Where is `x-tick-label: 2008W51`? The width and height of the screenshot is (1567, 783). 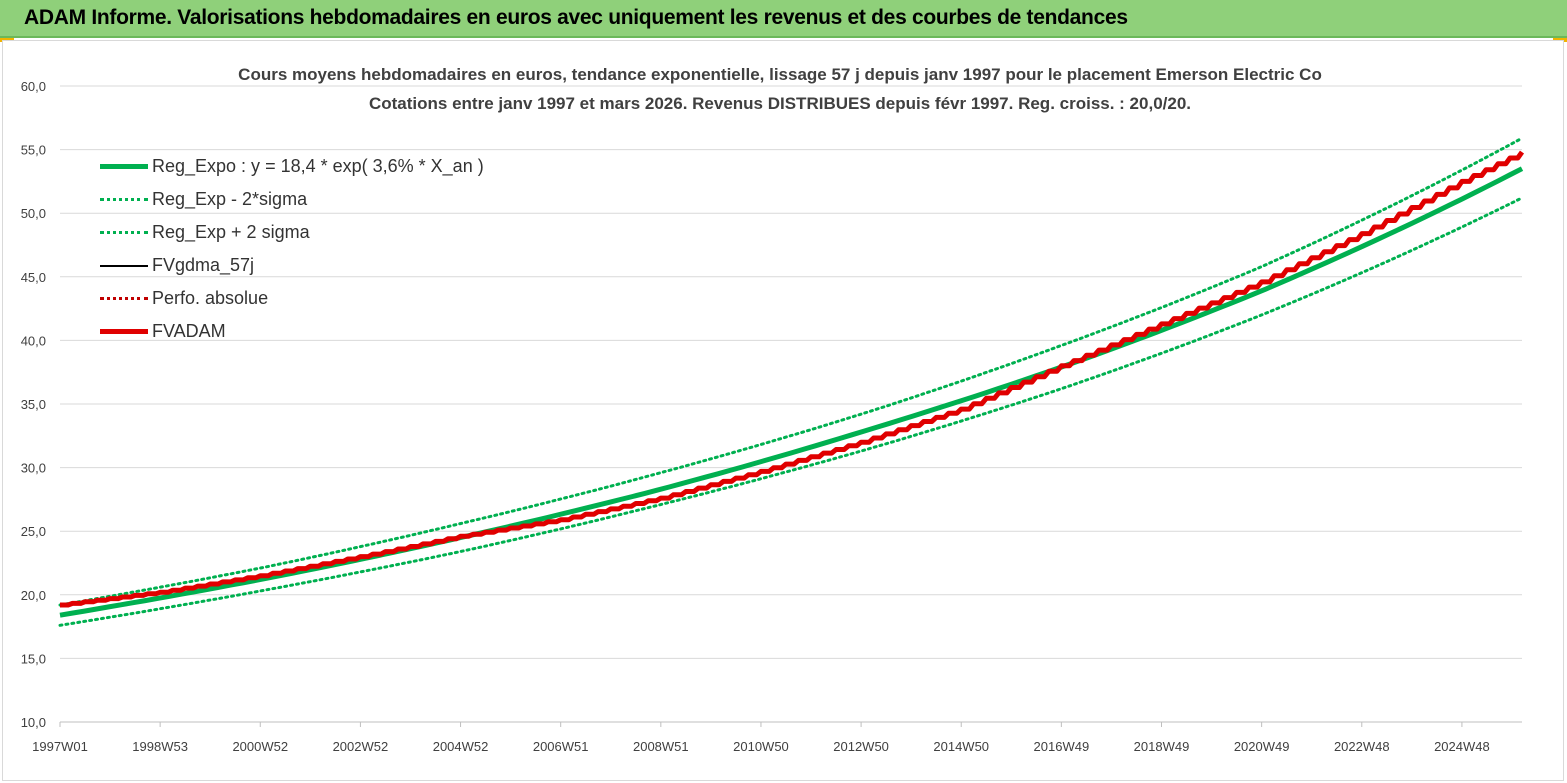
x-tick-label: 2008W51 is located at coordinates (661, 746).